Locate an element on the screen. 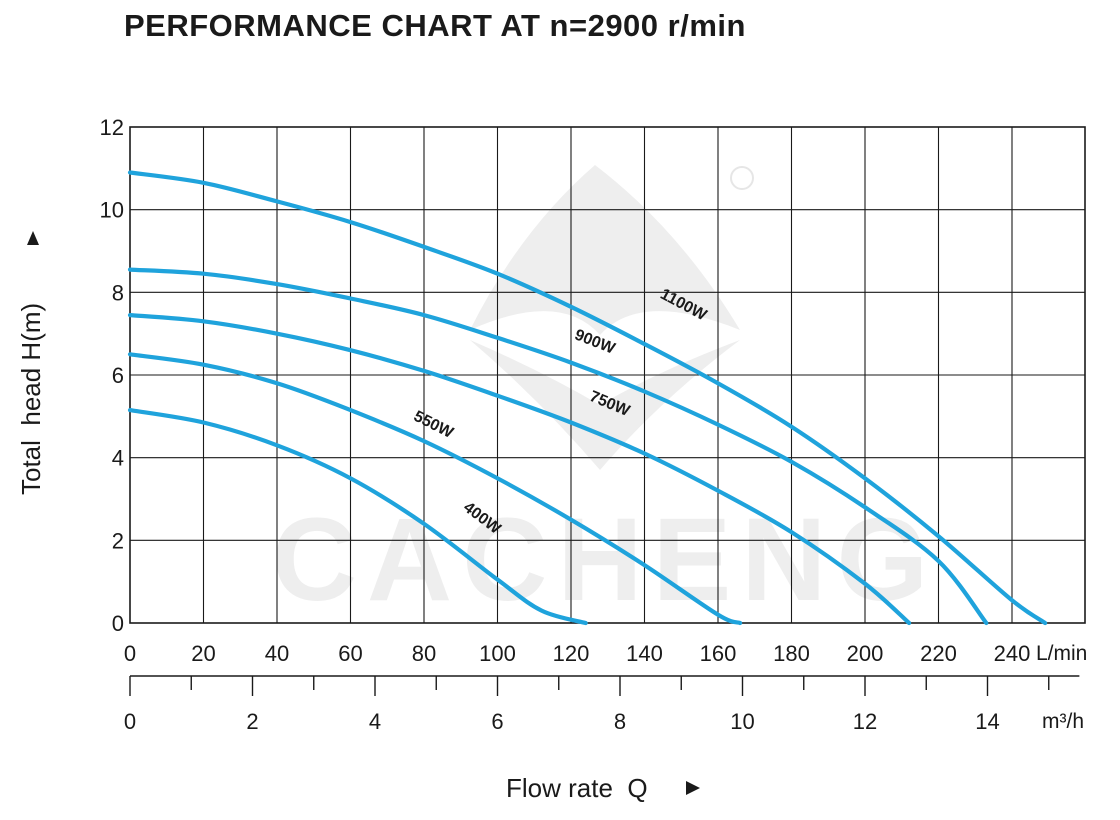  x-unit-label: L/min is located at coordinates (1061, 653).